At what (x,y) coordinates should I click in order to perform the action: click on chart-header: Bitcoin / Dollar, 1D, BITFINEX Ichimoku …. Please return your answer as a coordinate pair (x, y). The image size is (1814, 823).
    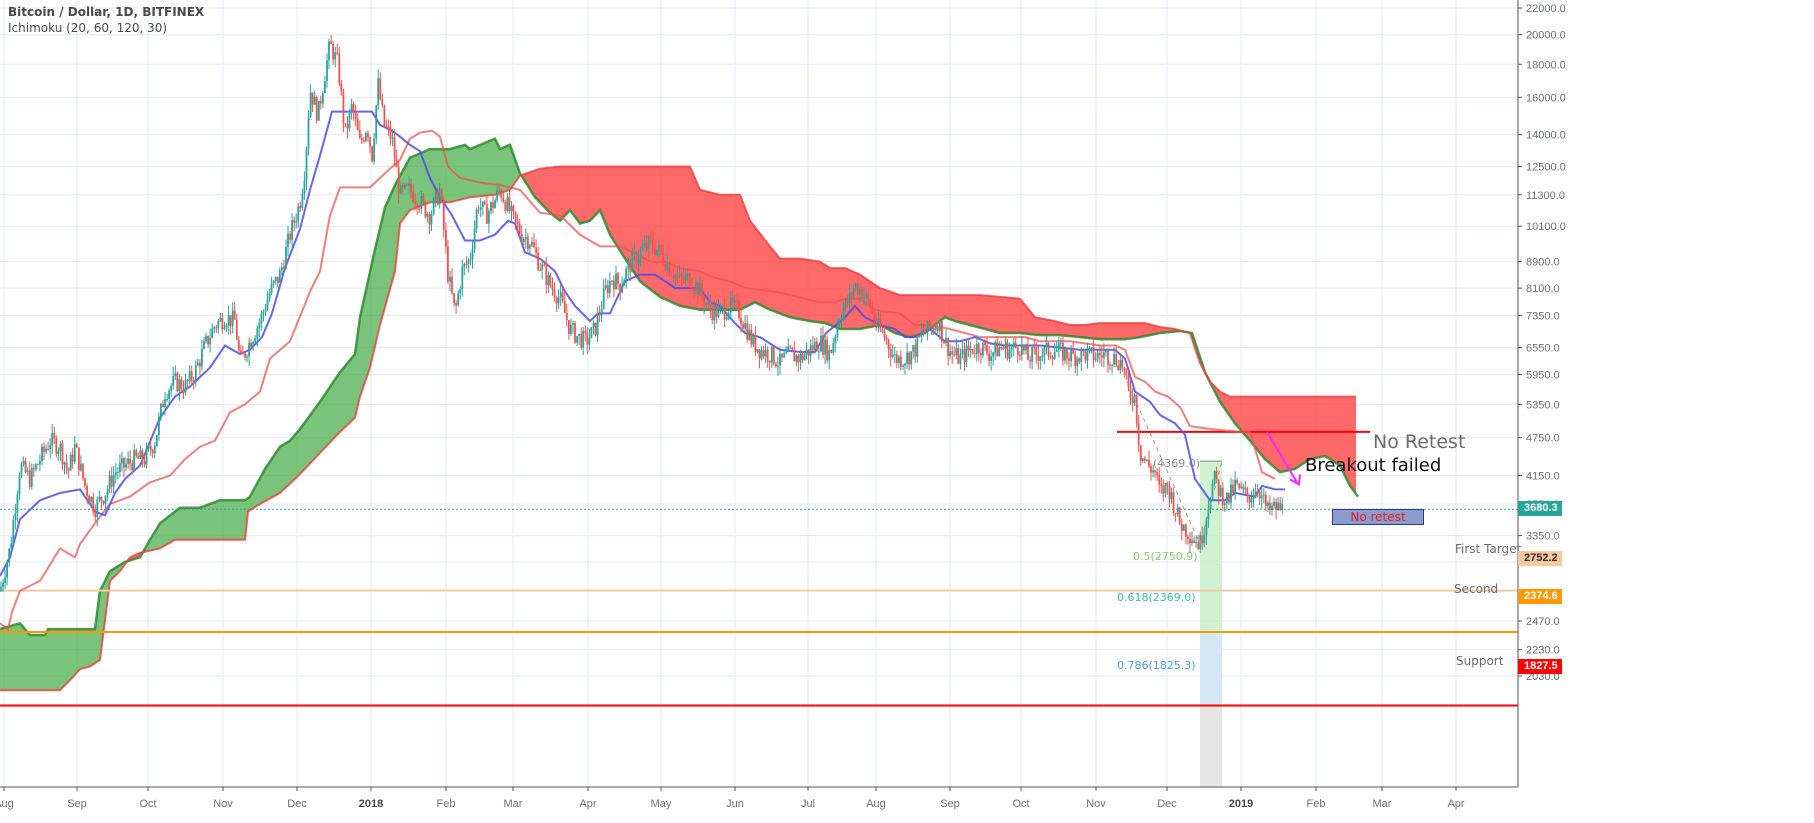
    Looking at the image, I should click on (106, 20).